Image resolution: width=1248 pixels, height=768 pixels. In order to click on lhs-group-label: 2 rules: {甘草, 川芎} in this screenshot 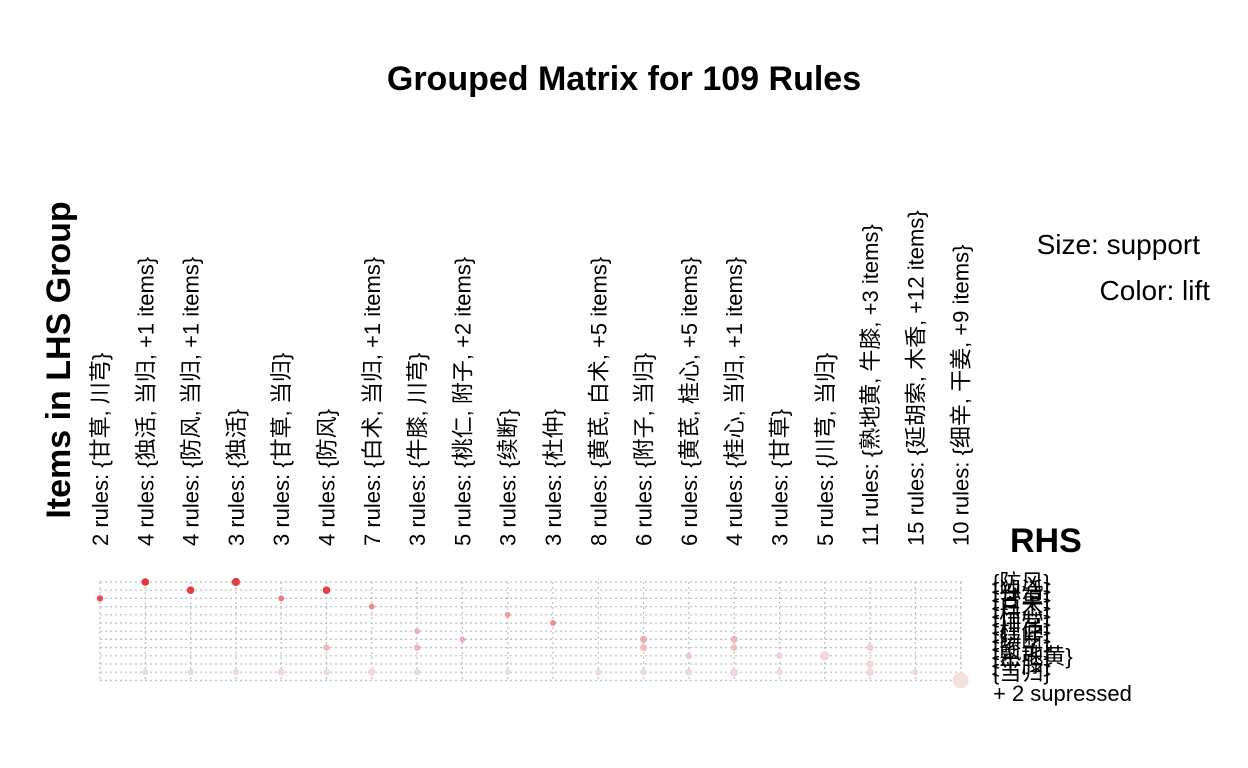, I will do `click(100, 449)`.